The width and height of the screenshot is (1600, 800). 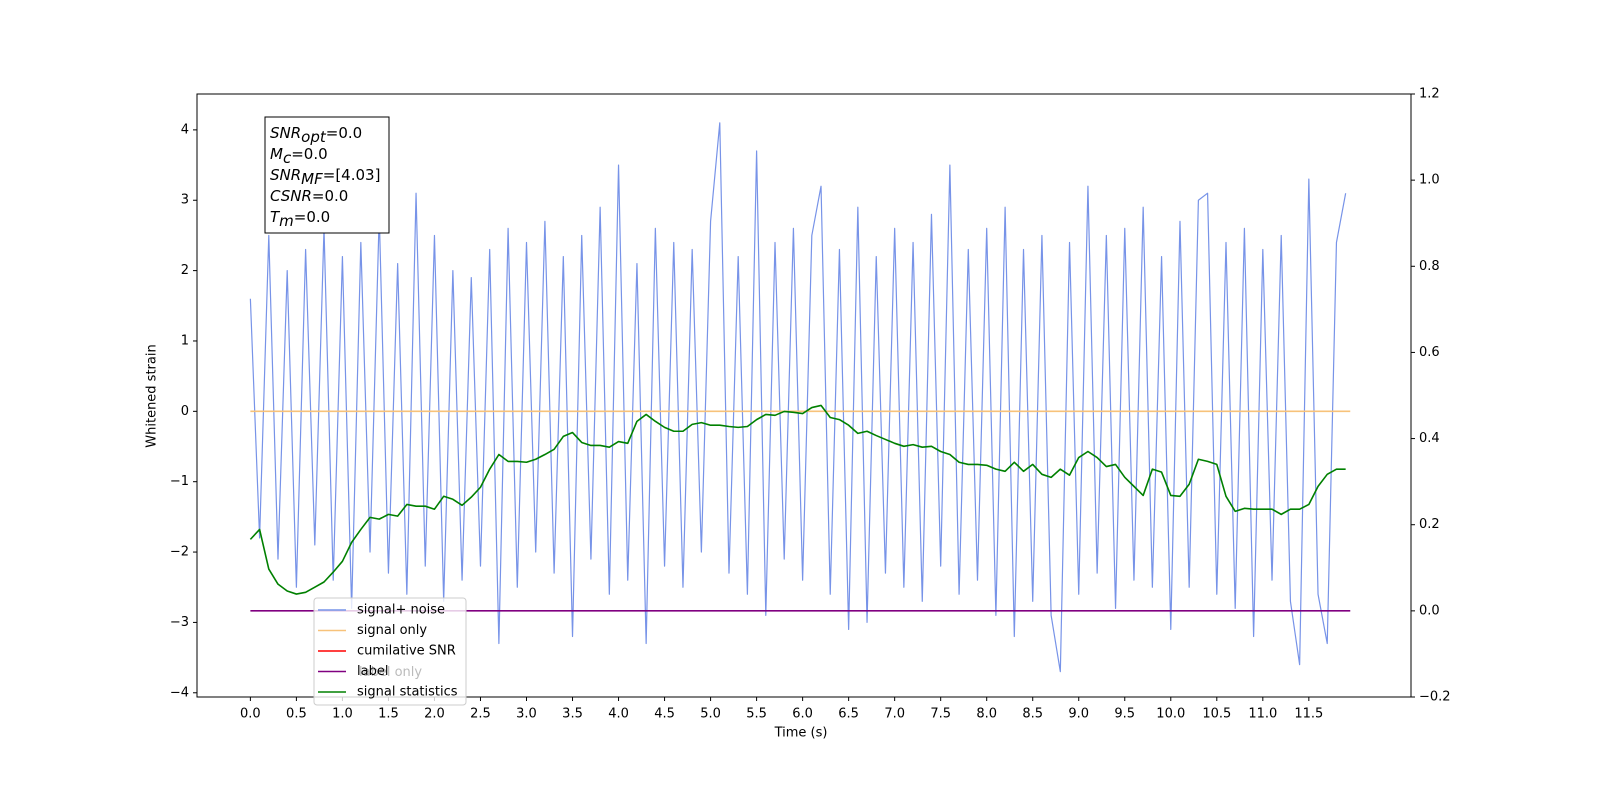 I want to click on y2-tick-label: 0.4, so click(x=1429, y=438).